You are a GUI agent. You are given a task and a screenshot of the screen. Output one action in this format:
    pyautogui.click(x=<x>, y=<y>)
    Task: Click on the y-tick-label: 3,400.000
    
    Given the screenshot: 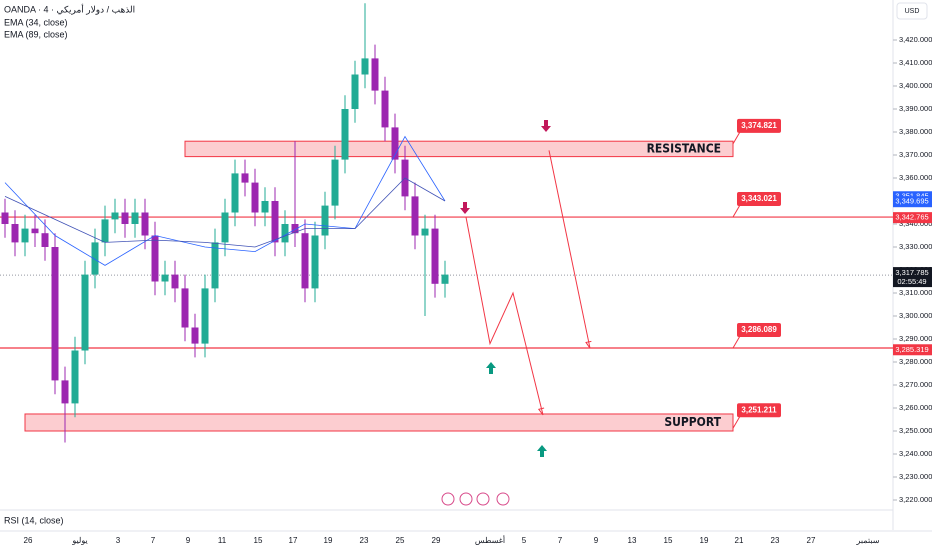 What is the action you would take?
    pyautogui.click(x=915, y=85)
    